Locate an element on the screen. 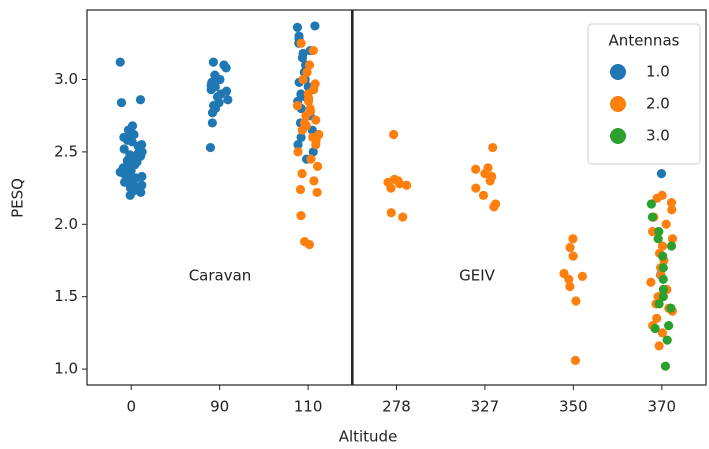  y-tick-label: 2.0 is located at coordinates (66, 224).